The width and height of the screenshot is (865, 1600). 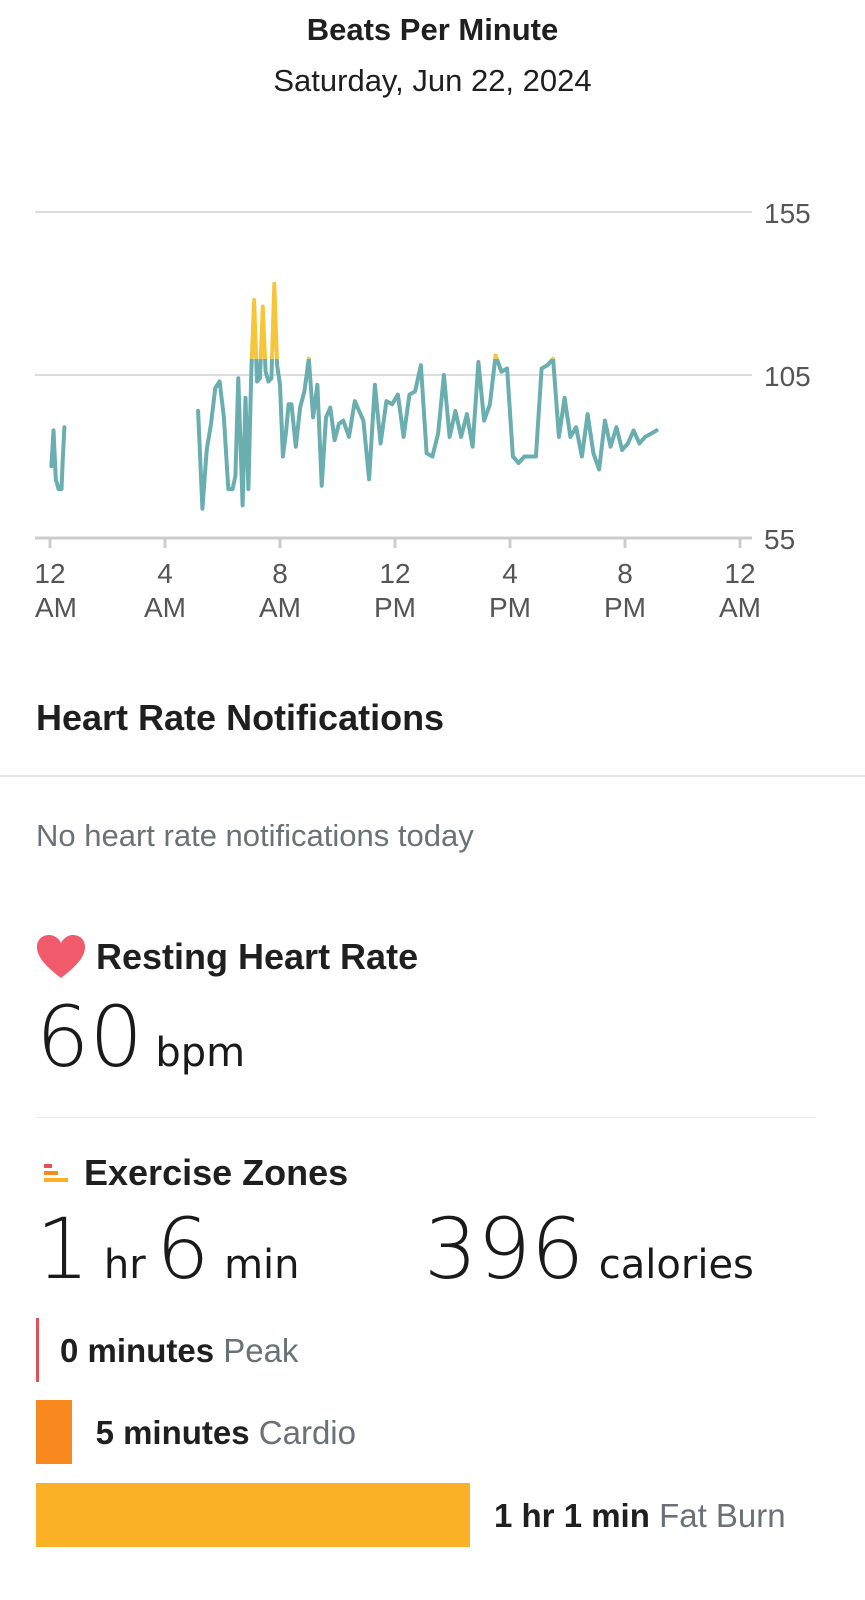 I want to click on notifications-empty-text: No heart rate notifications today, so click(x=255, y=835).